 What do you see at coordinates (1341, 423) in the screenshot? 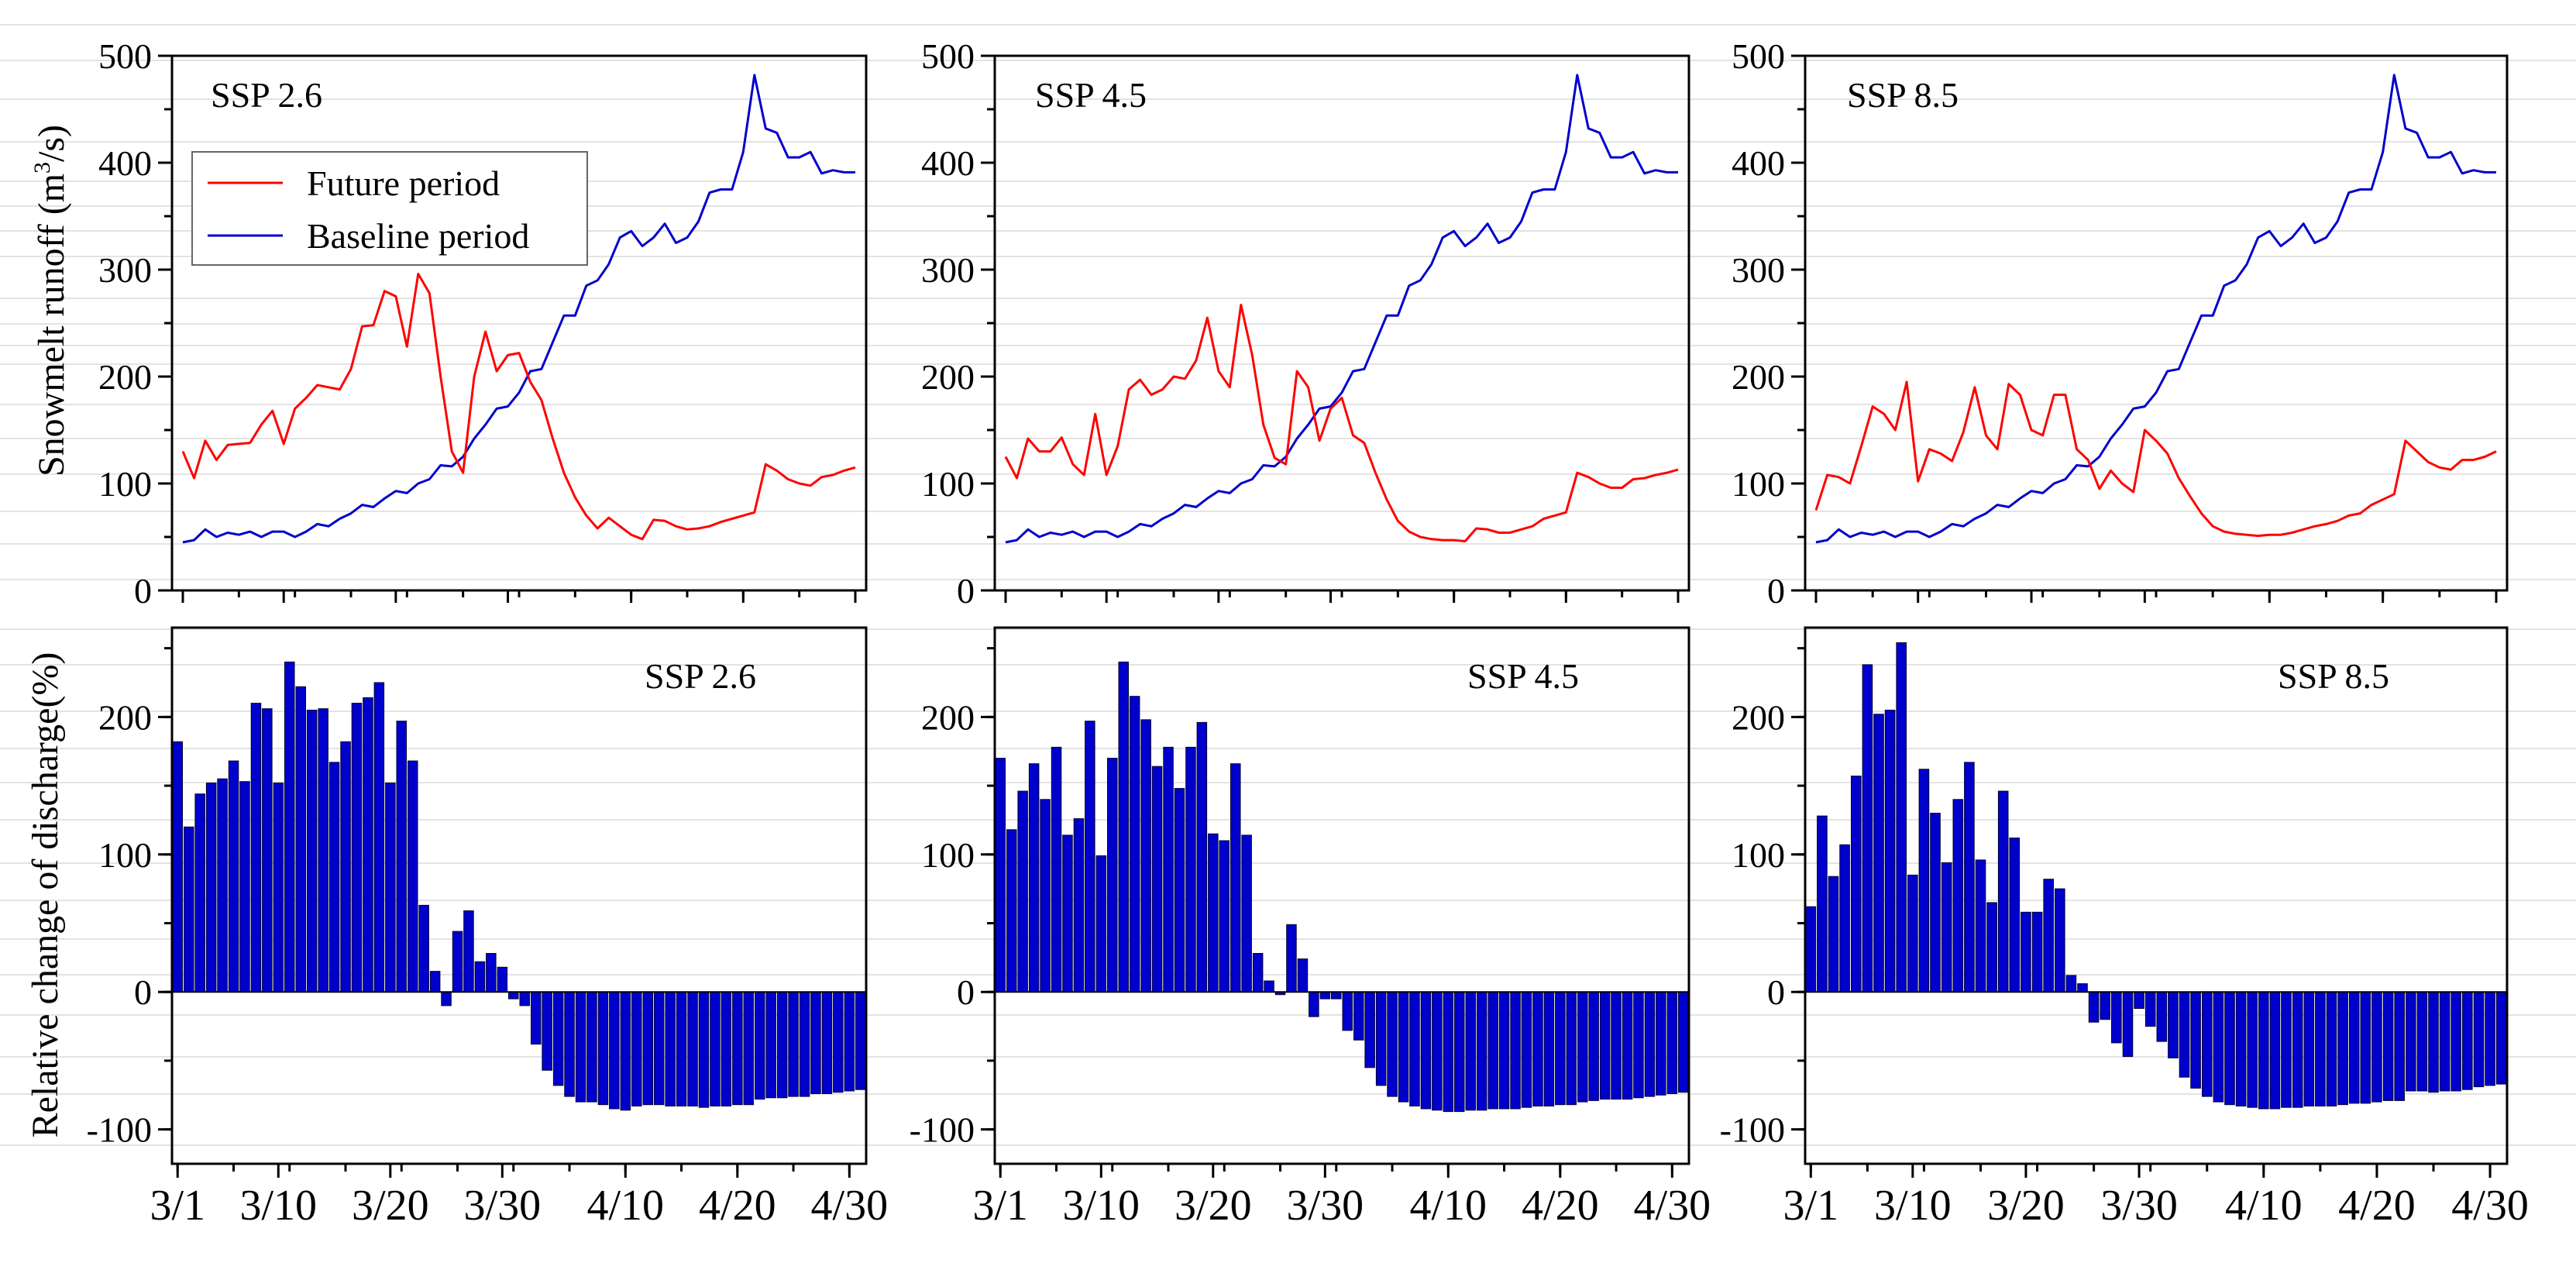
I see `future-period-line` at bounding box center [1341, 423].